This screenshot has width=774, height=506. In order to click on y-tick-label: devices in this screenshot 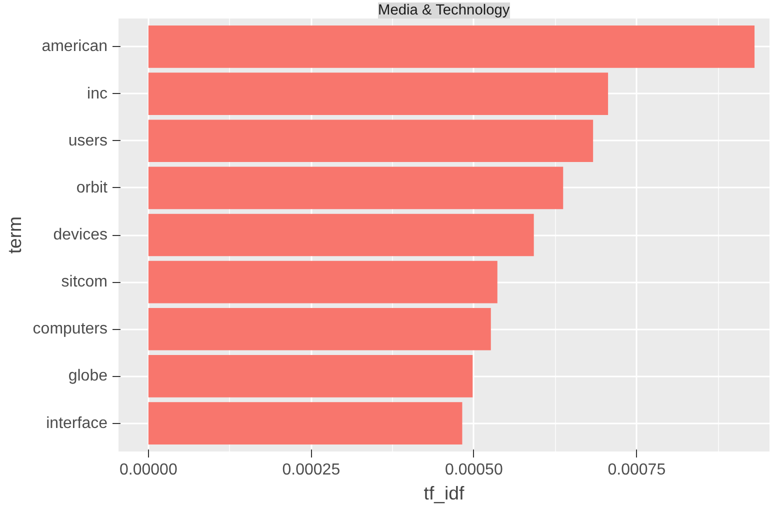, I will do `click(80, 235)`.